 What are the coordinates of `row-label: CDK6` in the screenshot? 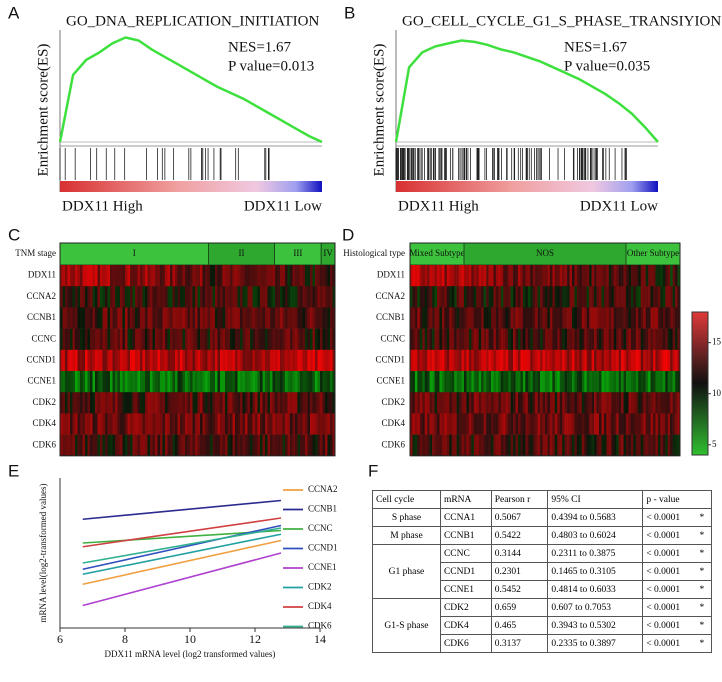 It's located at (44, 444).